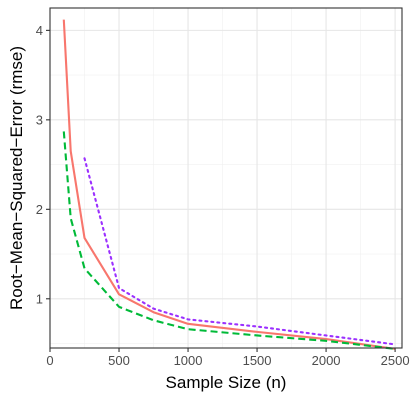  What do you see at coordinates (257, 360) in the screenshot?
I see `x-tick-label-3: 1500` at bounding box center [257, 360].